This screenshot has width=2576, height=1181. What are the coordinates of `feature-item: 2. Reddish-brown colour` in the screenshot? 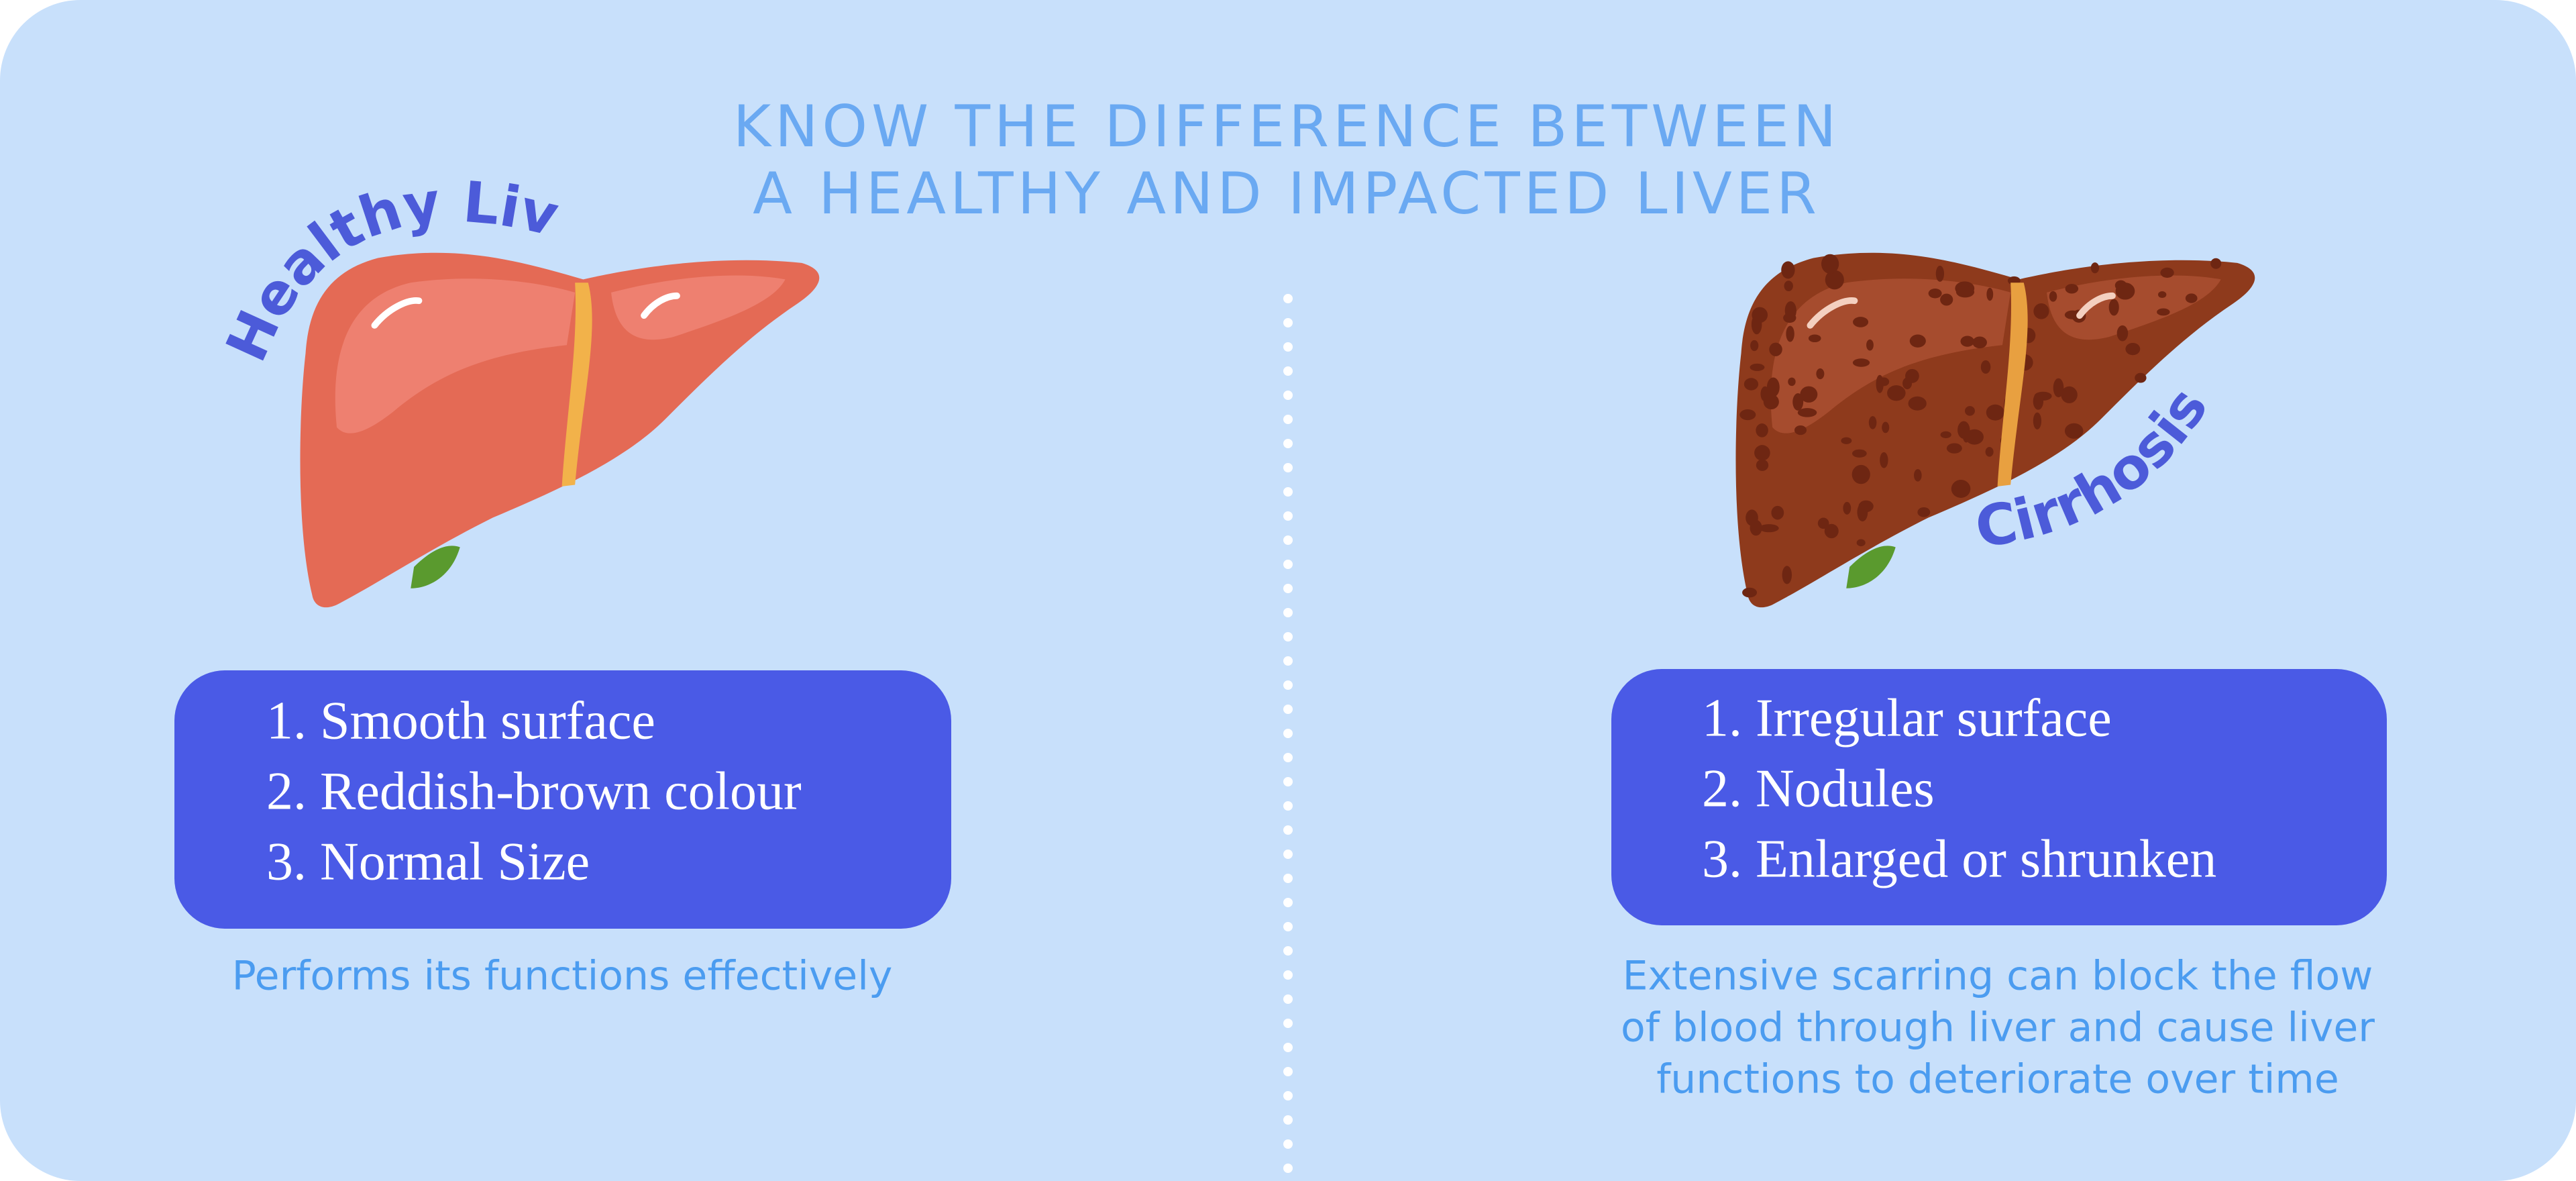 It's located at (534, 791).